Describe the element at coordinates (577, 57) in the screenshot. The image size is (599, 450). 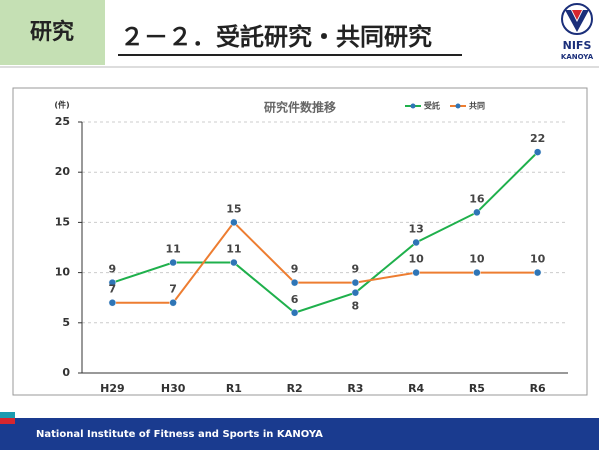
I see `logo-place: KANOYA` at that location.